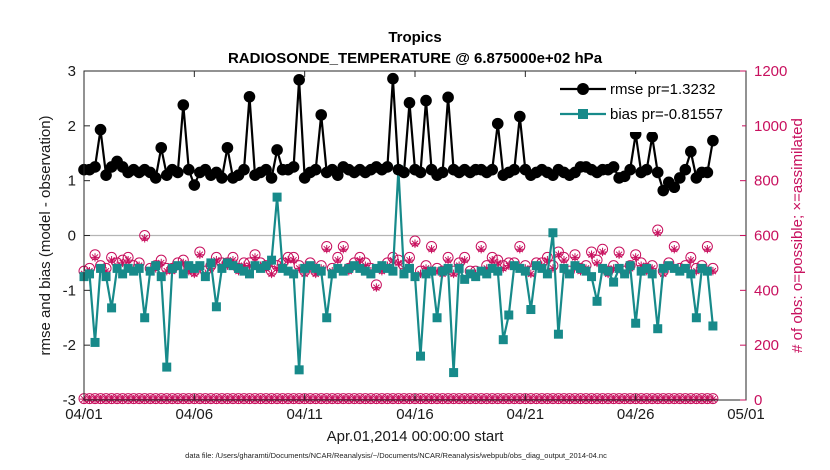 Image resolution: width=830 pixels, height=470 pixels. I want to click on x-axis-label: Apr.01,2014 00:00:00 start, so click(416, 436).